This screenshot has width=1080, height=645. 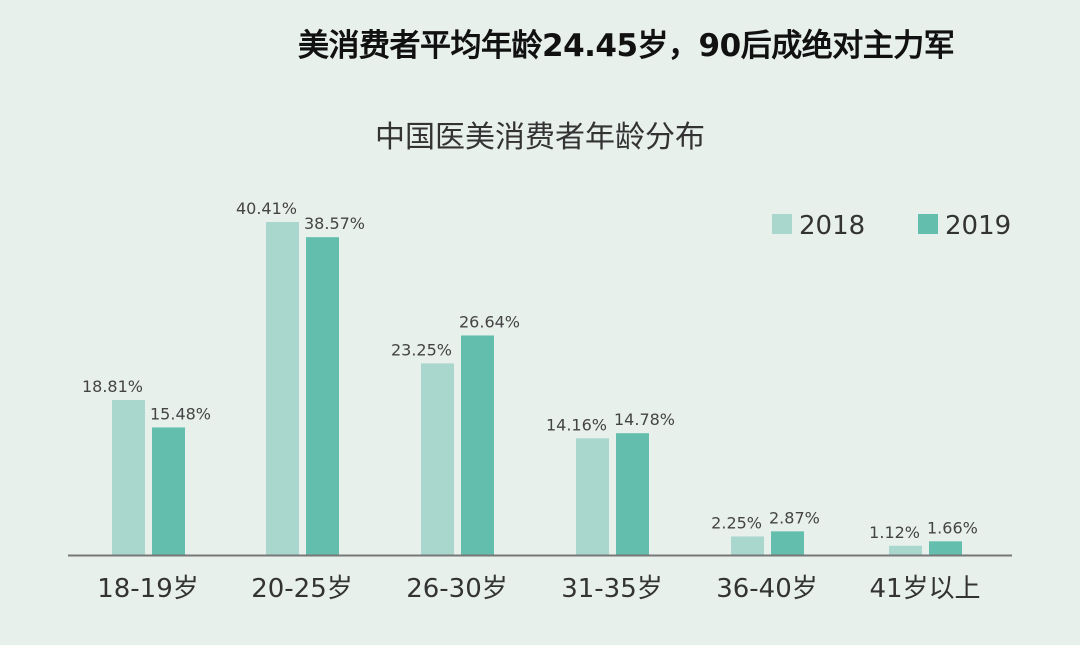 What do you see at coordinates (782, 224) in the screenshot?
I see `legend-swatch-2018` at bounding box center [782, 224].